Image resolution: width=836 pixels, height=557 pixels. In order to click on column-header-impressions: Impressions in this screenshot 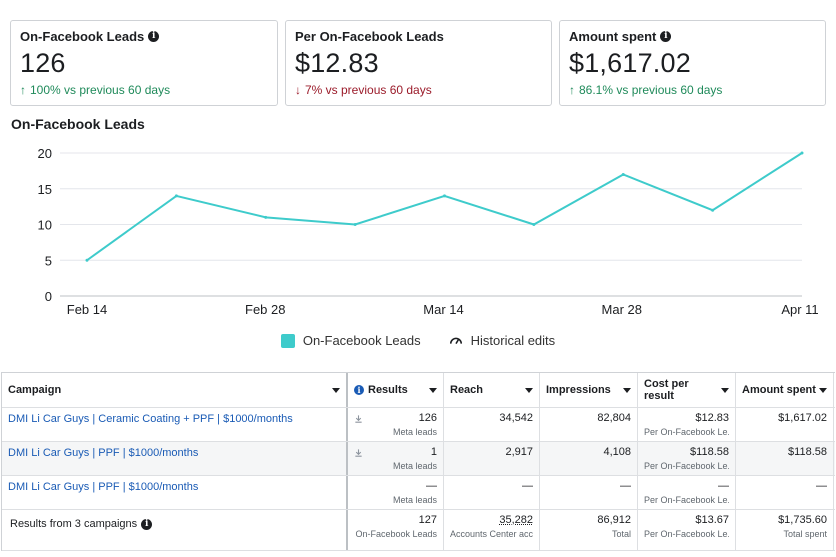, I will do `click(589, 390)`.